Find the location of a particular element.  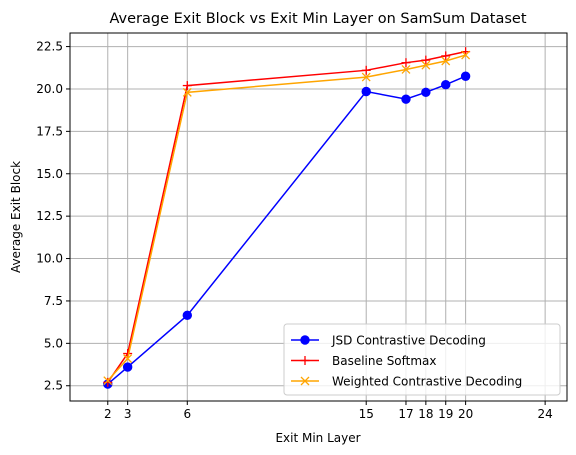

x-tick-label: 6 is located at coordinates (187, 414).